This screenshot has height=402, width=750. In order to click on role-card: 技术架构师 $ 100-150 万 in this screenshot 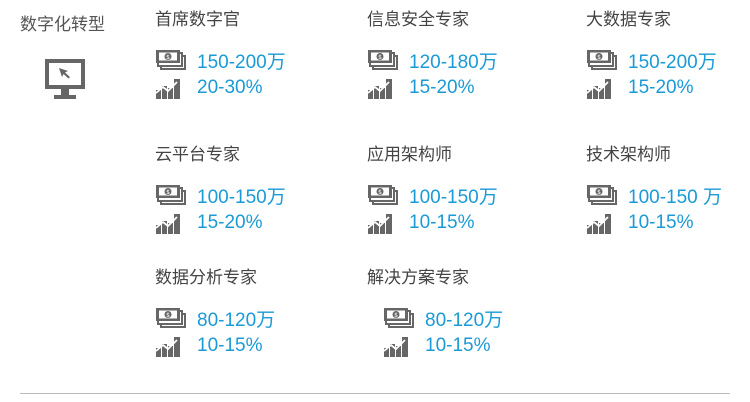, I will do `click(668, 190)`.